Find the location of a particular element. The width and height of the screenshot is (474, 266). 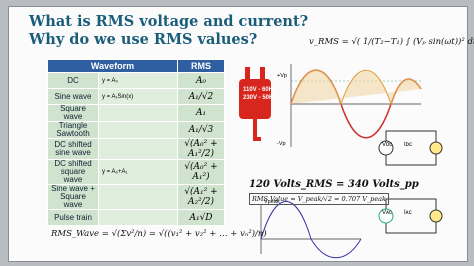

plug-label: 110V - 60Hz is located at coordinates (260, 90).